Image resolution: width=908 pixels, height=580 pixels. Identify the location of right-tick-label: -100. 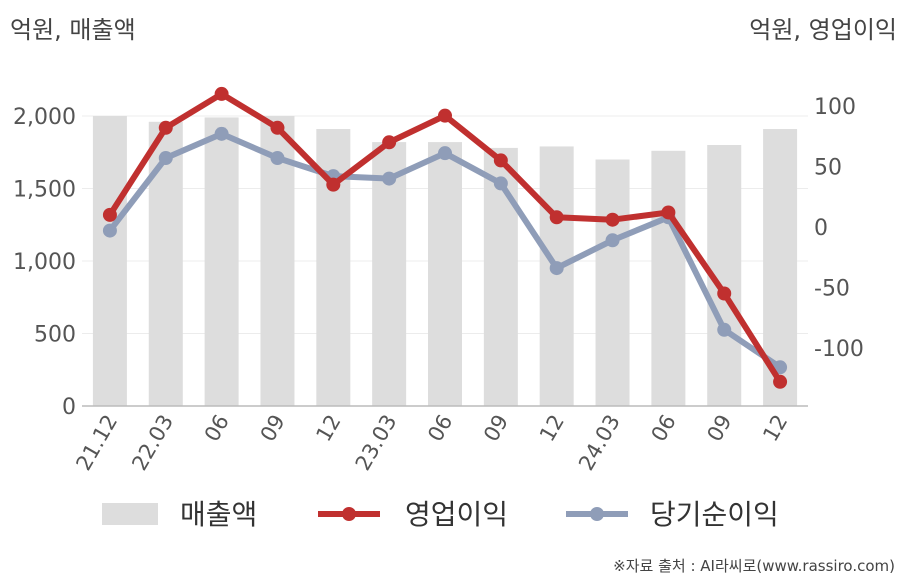
(839, 349).